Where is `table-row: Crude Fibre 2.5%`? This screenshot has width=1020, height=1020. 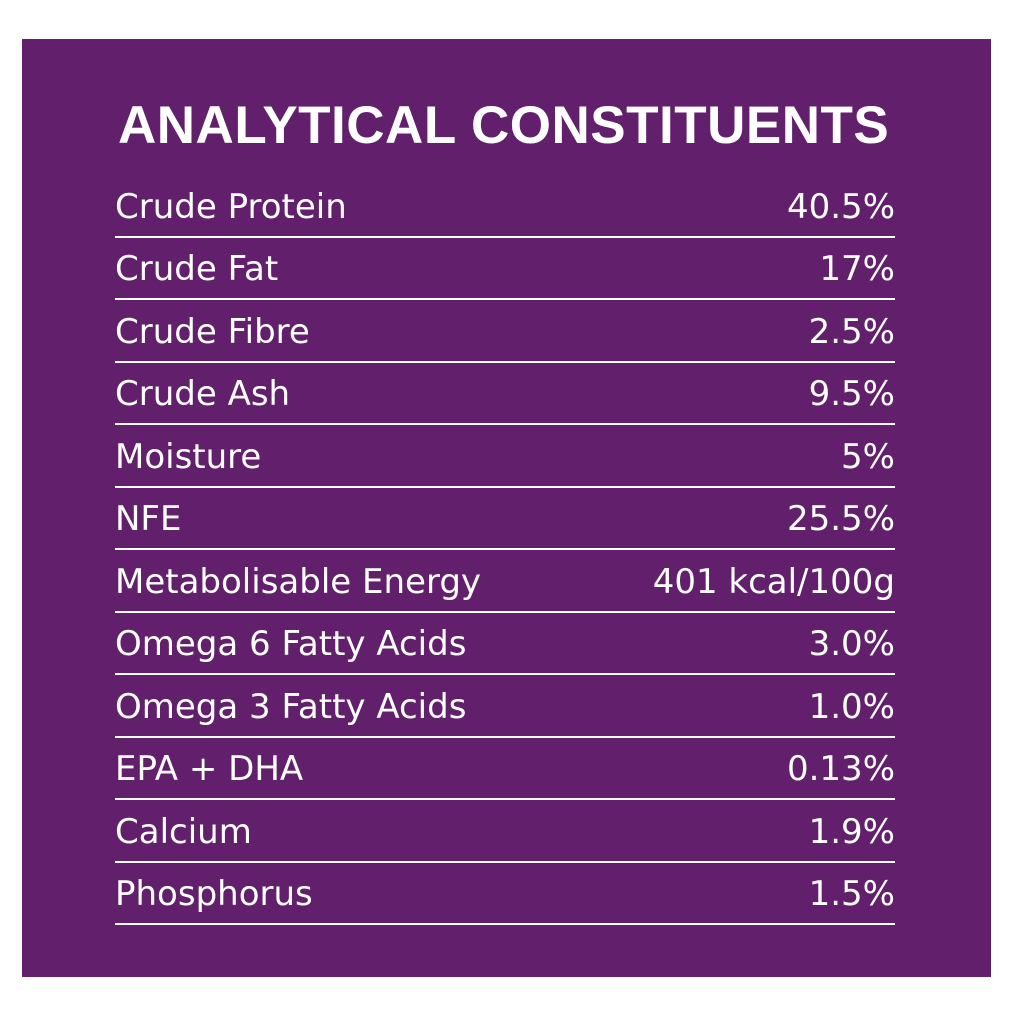
table-row: Crude Fibre 2.5% is located at coordinates (505, 331).